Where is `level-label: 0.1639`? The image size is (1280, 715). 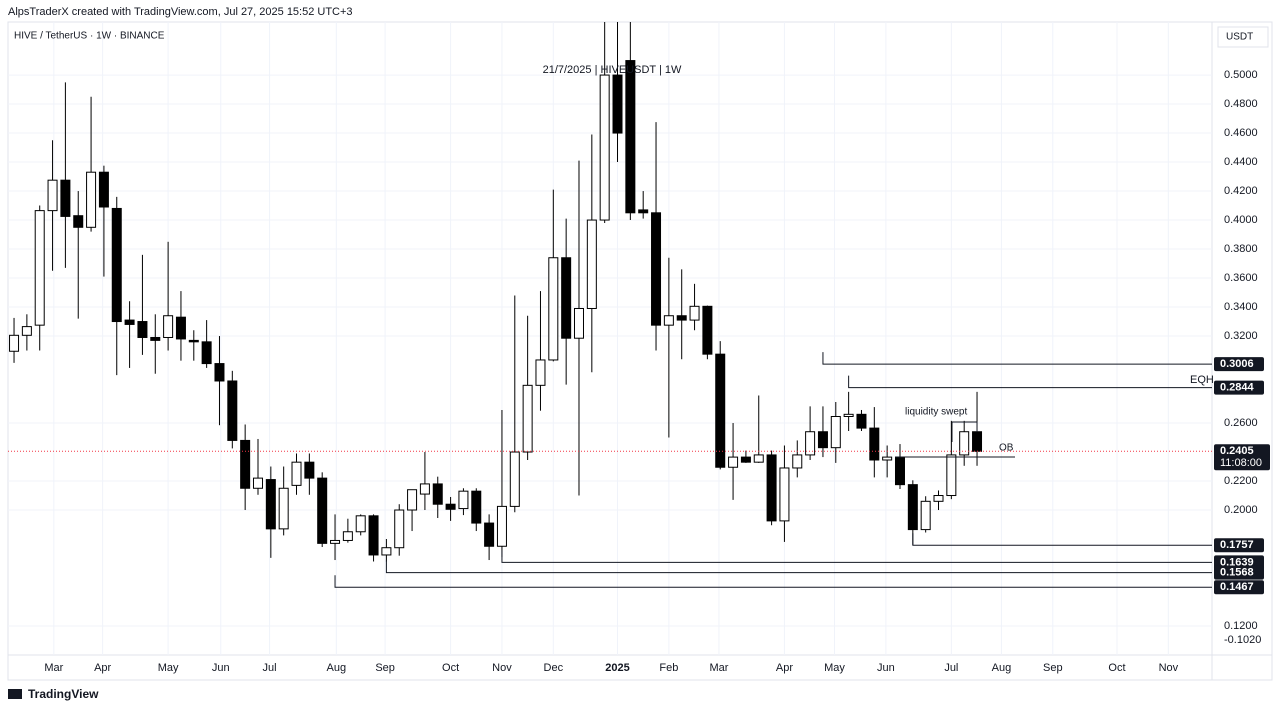 level-label: 0.1639 is located at coordinates (1237, 562).